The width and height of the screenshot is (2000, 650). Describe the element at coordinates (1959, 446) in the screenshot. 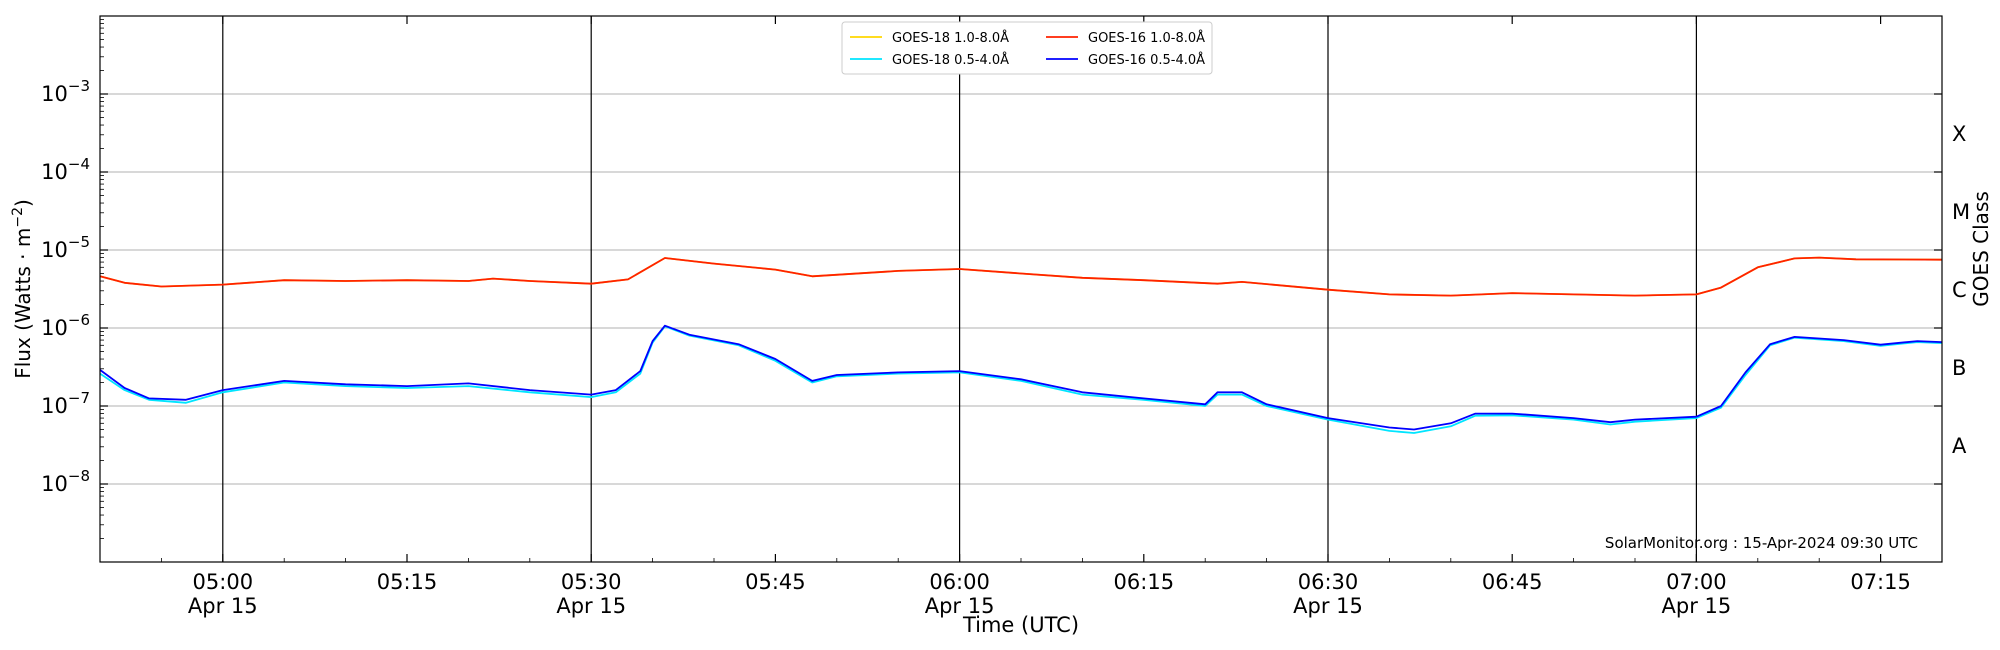

I see `goes-class-label: A` at that location.